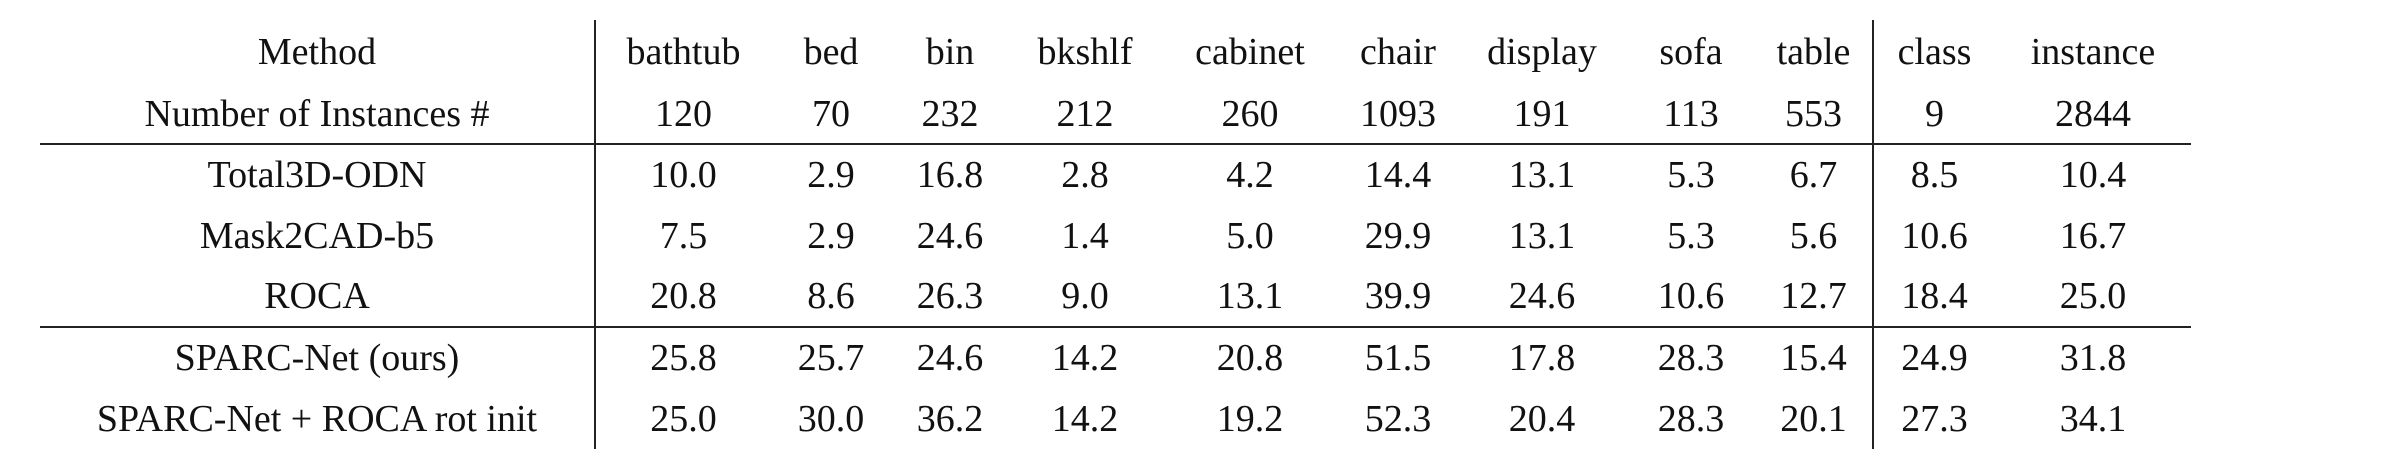  I want to click on value-cell: 16.7, so click(2093, 235).